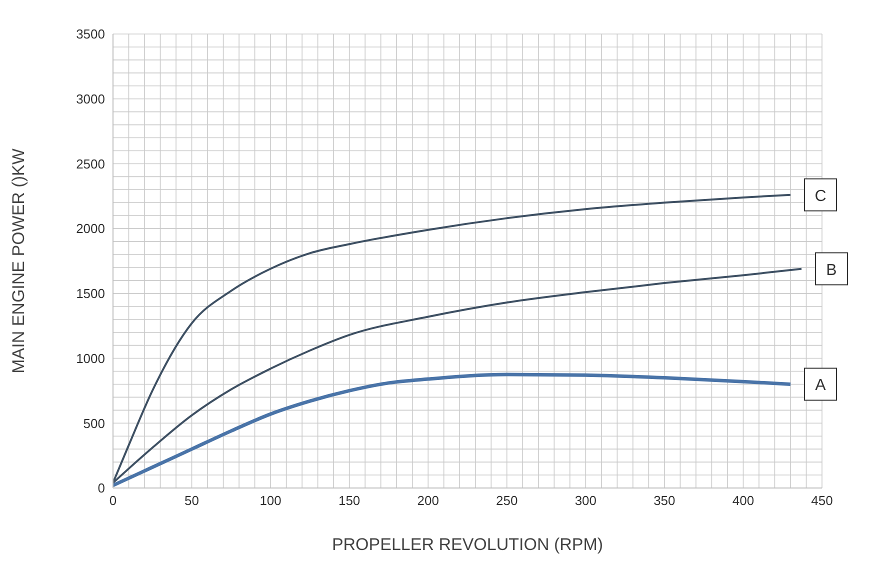 The width and height of the screenshot is (880, 583). What do you see at coordinates (101, 488) in the screenshot?
I see `y-tick-label: 0` at bounding box center [101, 488].